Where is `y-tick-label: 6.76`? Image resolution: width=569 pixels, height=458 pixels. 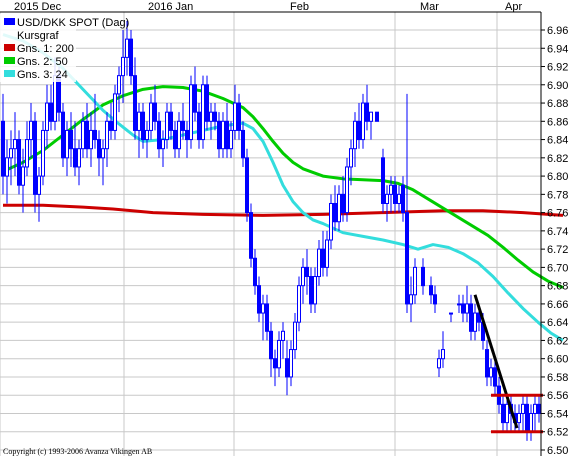 y-tick-label: 6.76 is located at coordinates (557, 214).